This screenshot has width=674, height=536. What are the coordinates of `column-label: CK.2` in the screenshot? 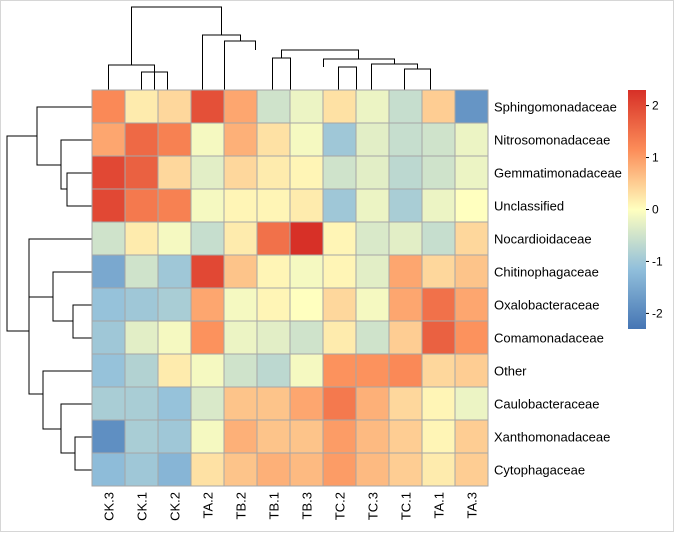 It's located at (175, 506).